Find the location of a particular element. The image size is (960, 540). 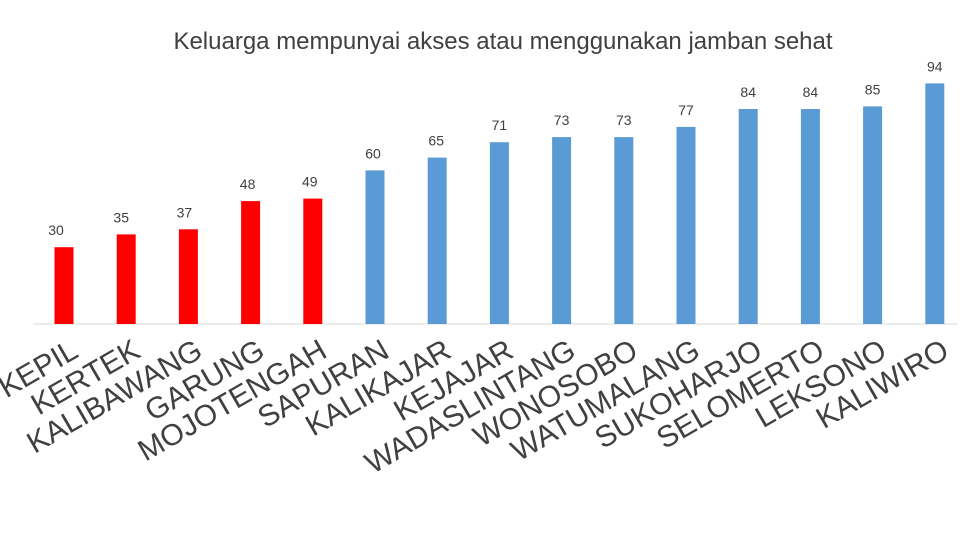

value-label: 60 is located at coordinates (373, 153).